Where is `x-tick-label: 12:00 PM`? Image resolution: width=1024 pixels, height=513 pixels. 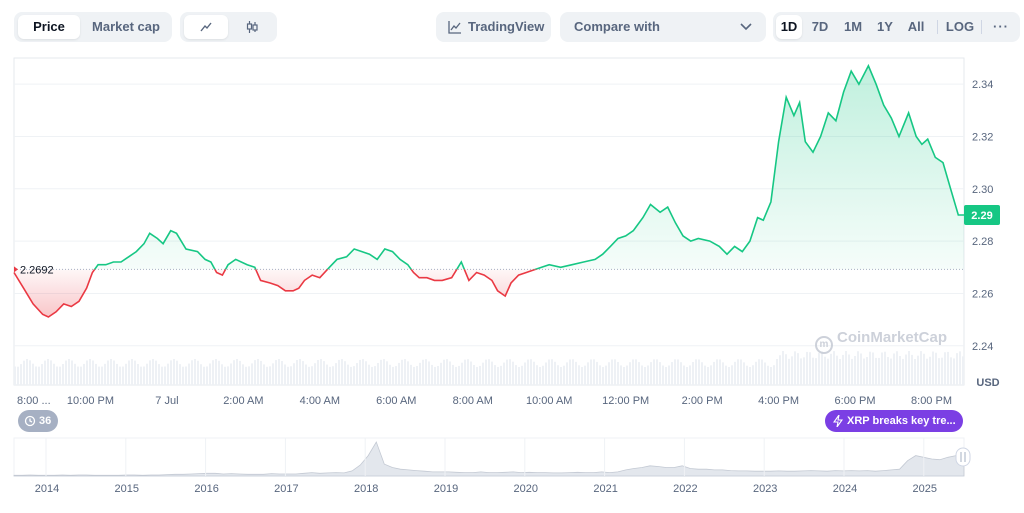 x-tick-label: 12:00 PM is located at coordinates (625, 401).